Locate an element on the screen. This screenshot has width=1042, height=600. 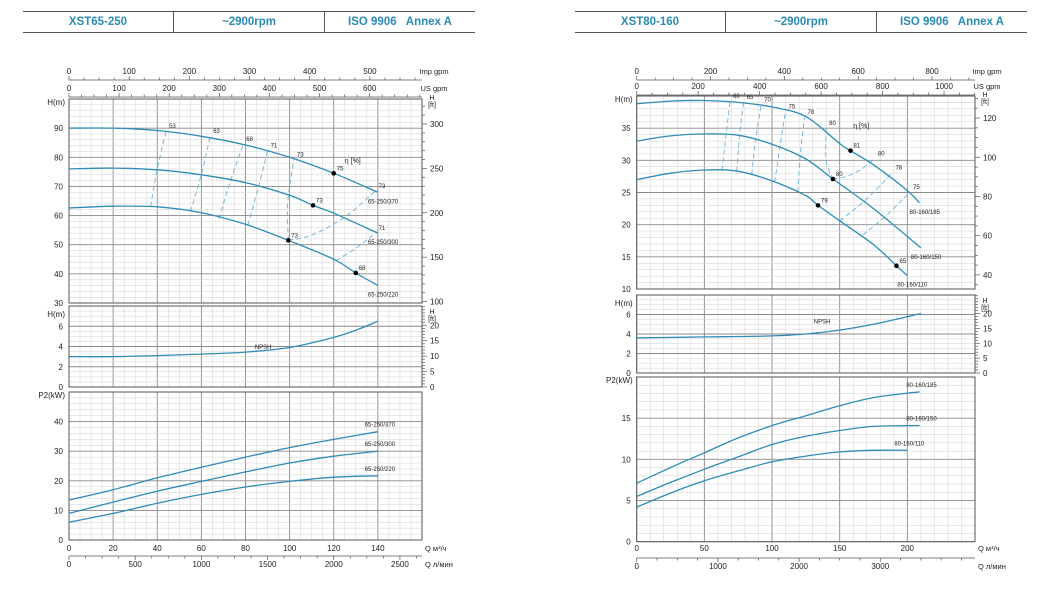
y-tick-label: 40 is located at coordinates (58, 274).